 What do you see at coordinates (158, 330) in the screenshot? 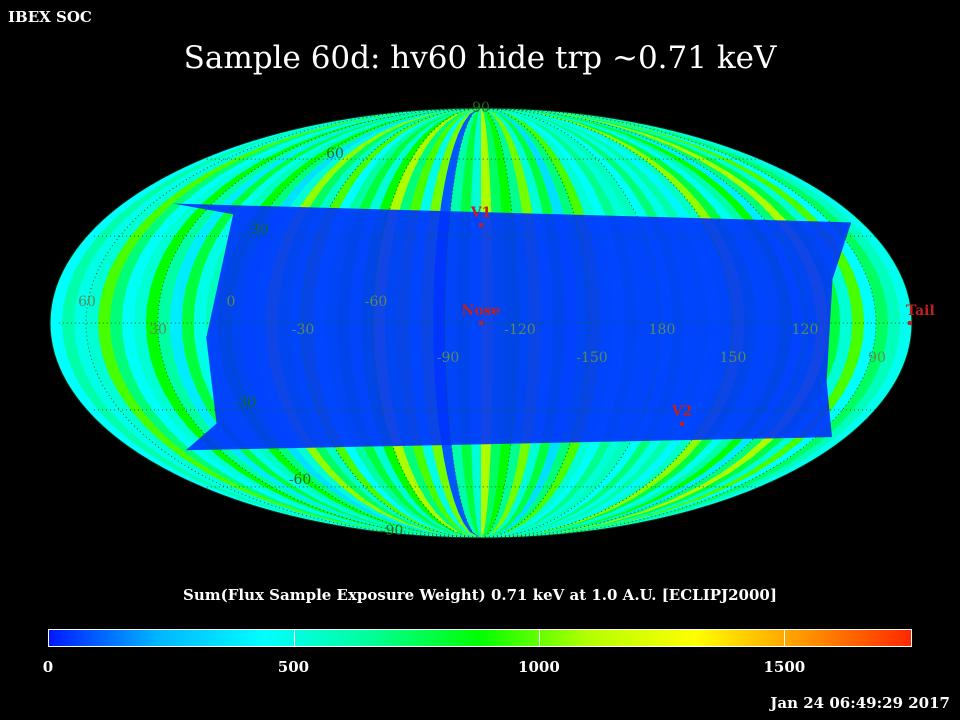
I see `lon-label: 30` at bounding box center [158, 330].